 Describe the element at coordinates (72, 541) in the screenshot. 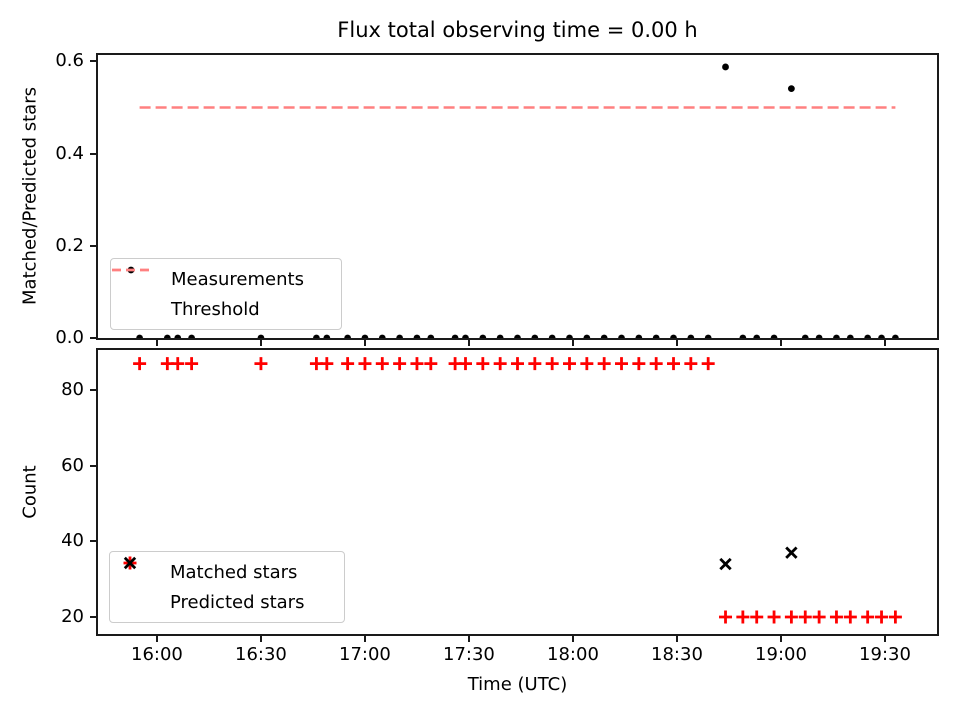

I see `y-tick-label: 40` at that location.